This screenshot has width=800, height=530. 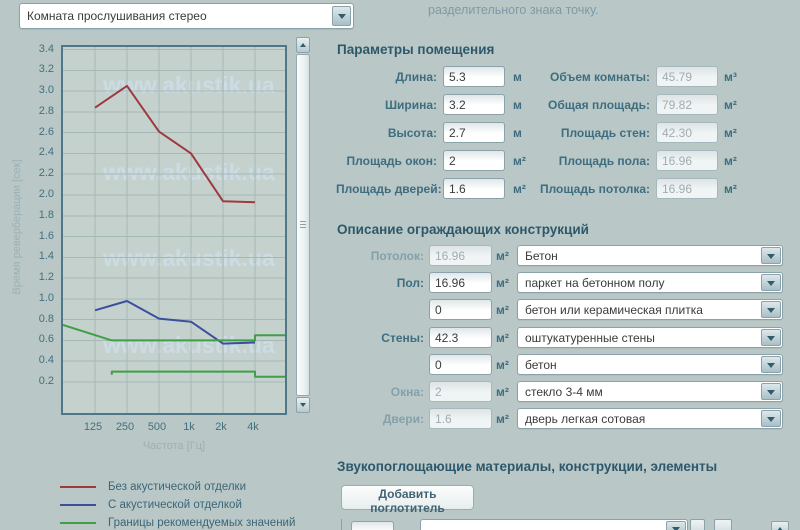 I want to click on legend-item: С акустической отделкой, so click(x=177, y=505).